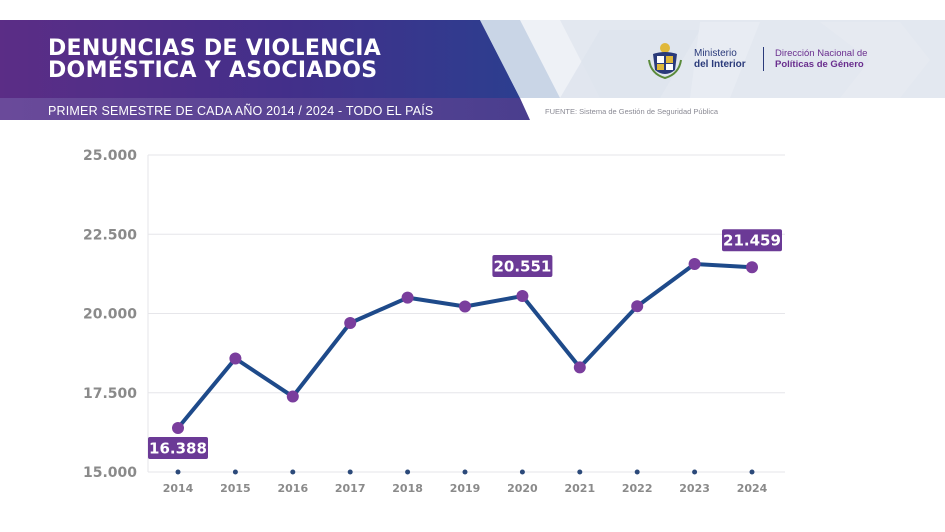 Image resolution: width=945 pixels, height=532 pixels. What do you see at coordinates (110, 394) in the screenshot?
I see `y-tick-label: 17.500` at bounding box center [110, 394].